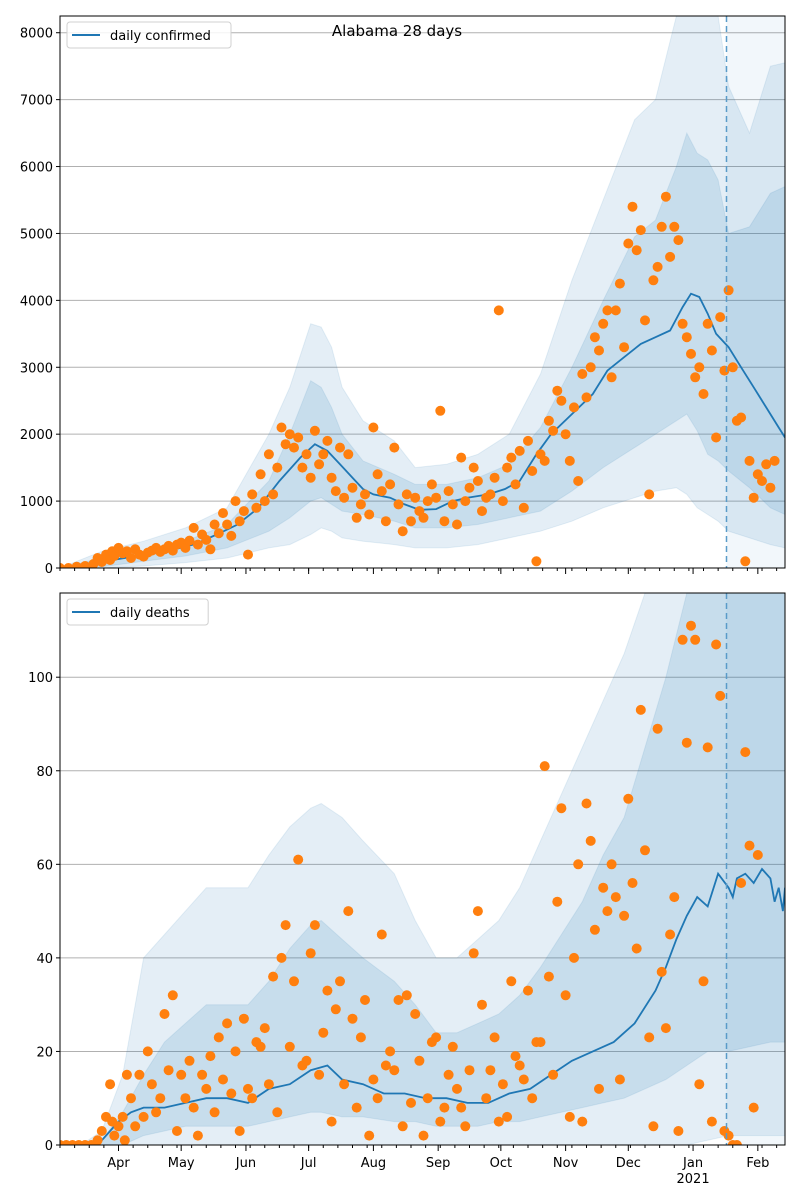 The width and height of the screenshot is (800, 1200). I want to click on y-tick-label: 20, so click(44, 1052).